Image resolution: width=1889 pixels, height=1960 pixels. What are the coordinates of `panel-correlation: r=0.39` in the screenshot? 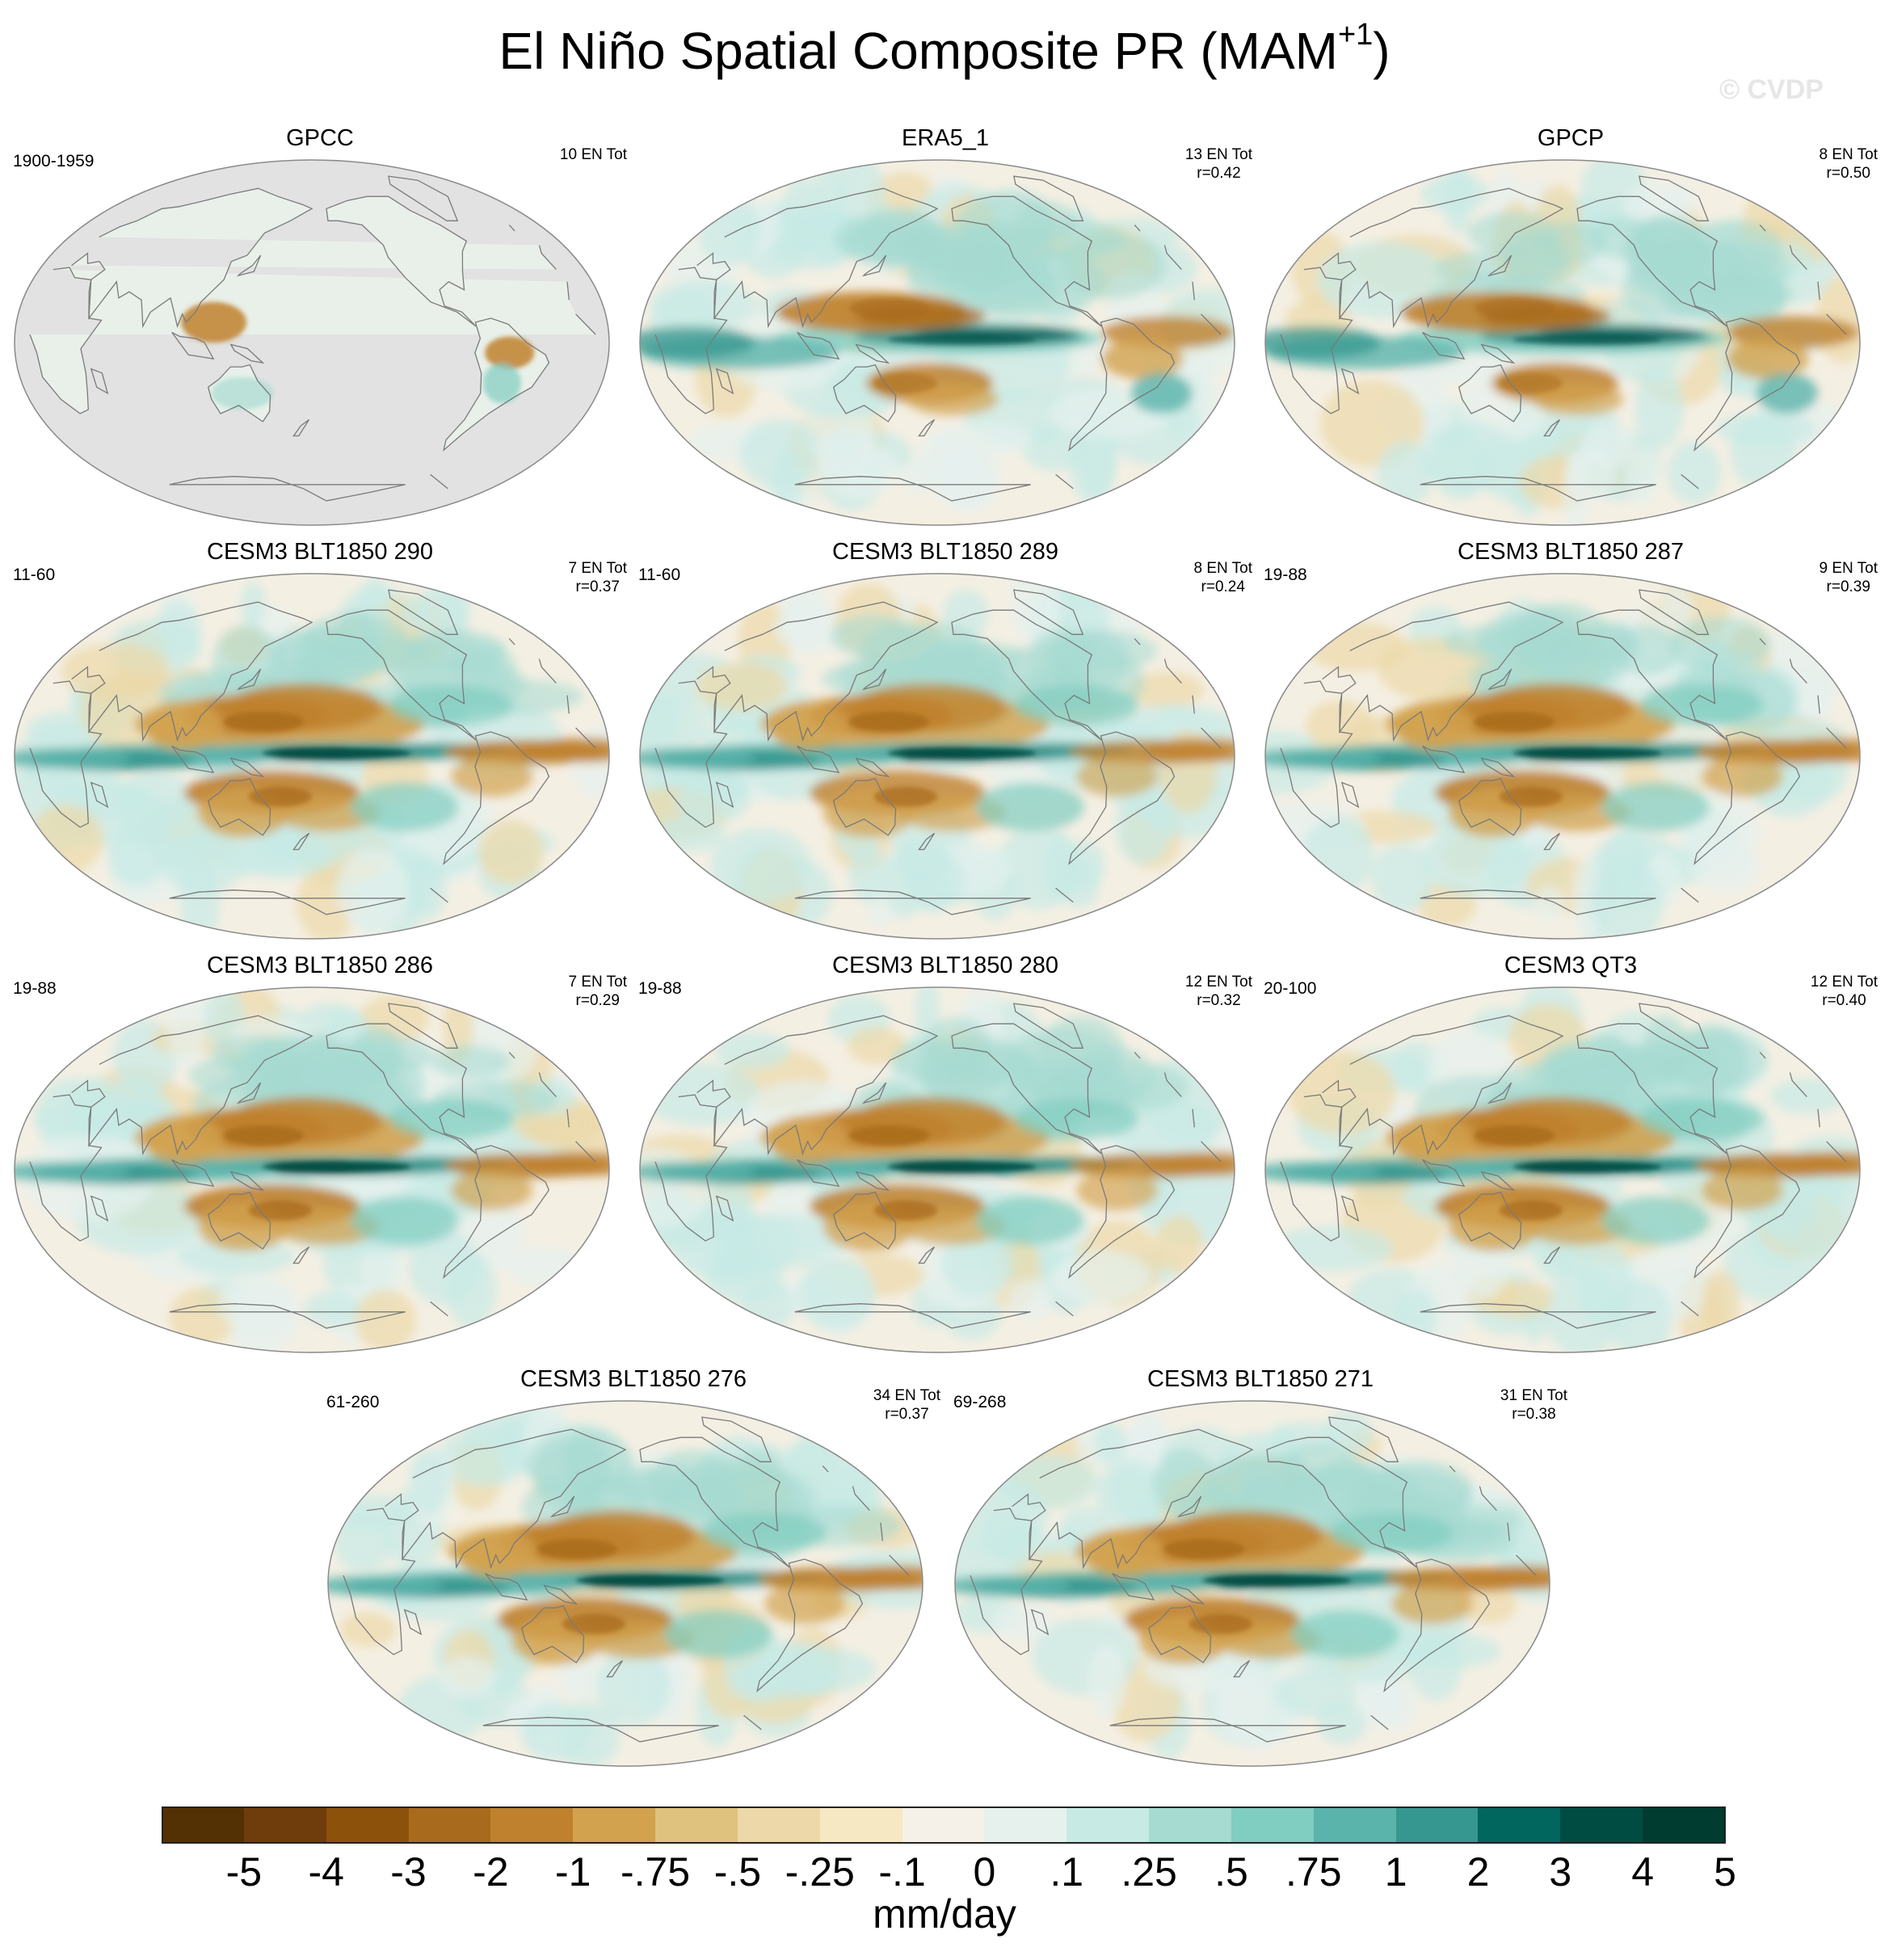 It's located at (1848, 586).